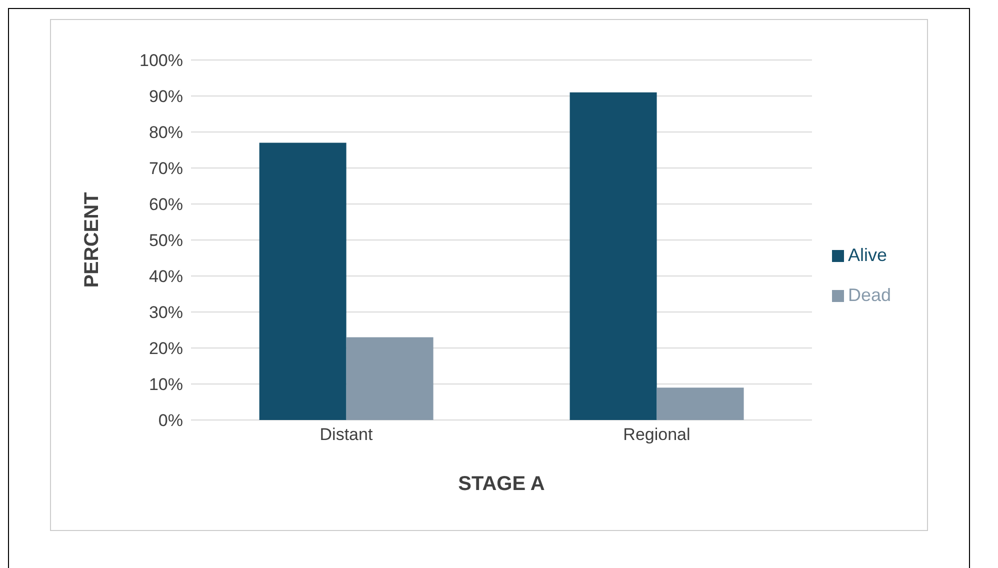 The height and width of the screenshot is (568, 998). I want to click on x-tick-label: Distant, so click(346, 434).